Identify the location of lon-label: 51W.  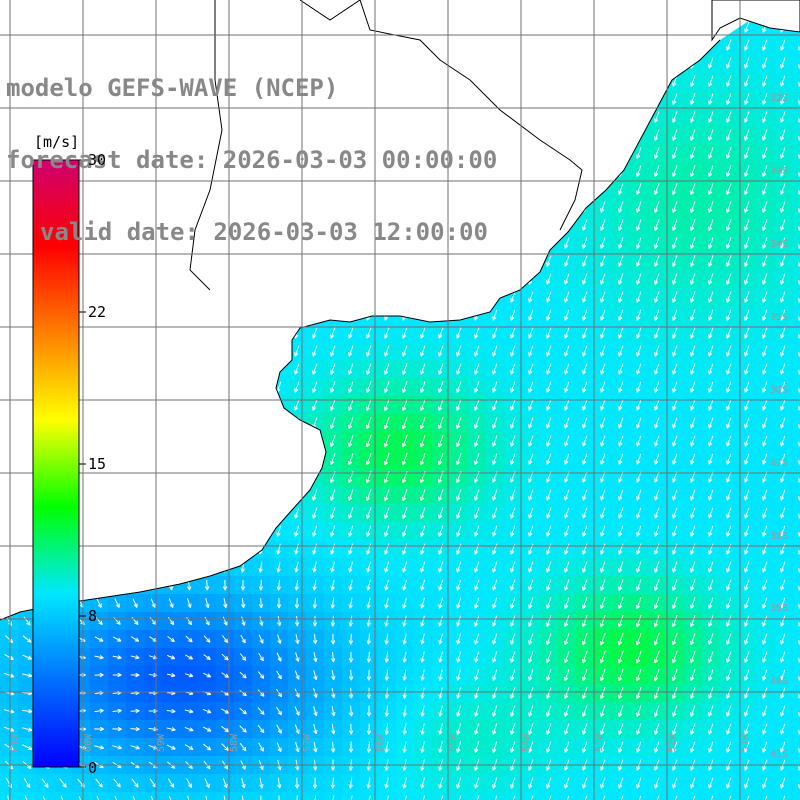
(745, 742).